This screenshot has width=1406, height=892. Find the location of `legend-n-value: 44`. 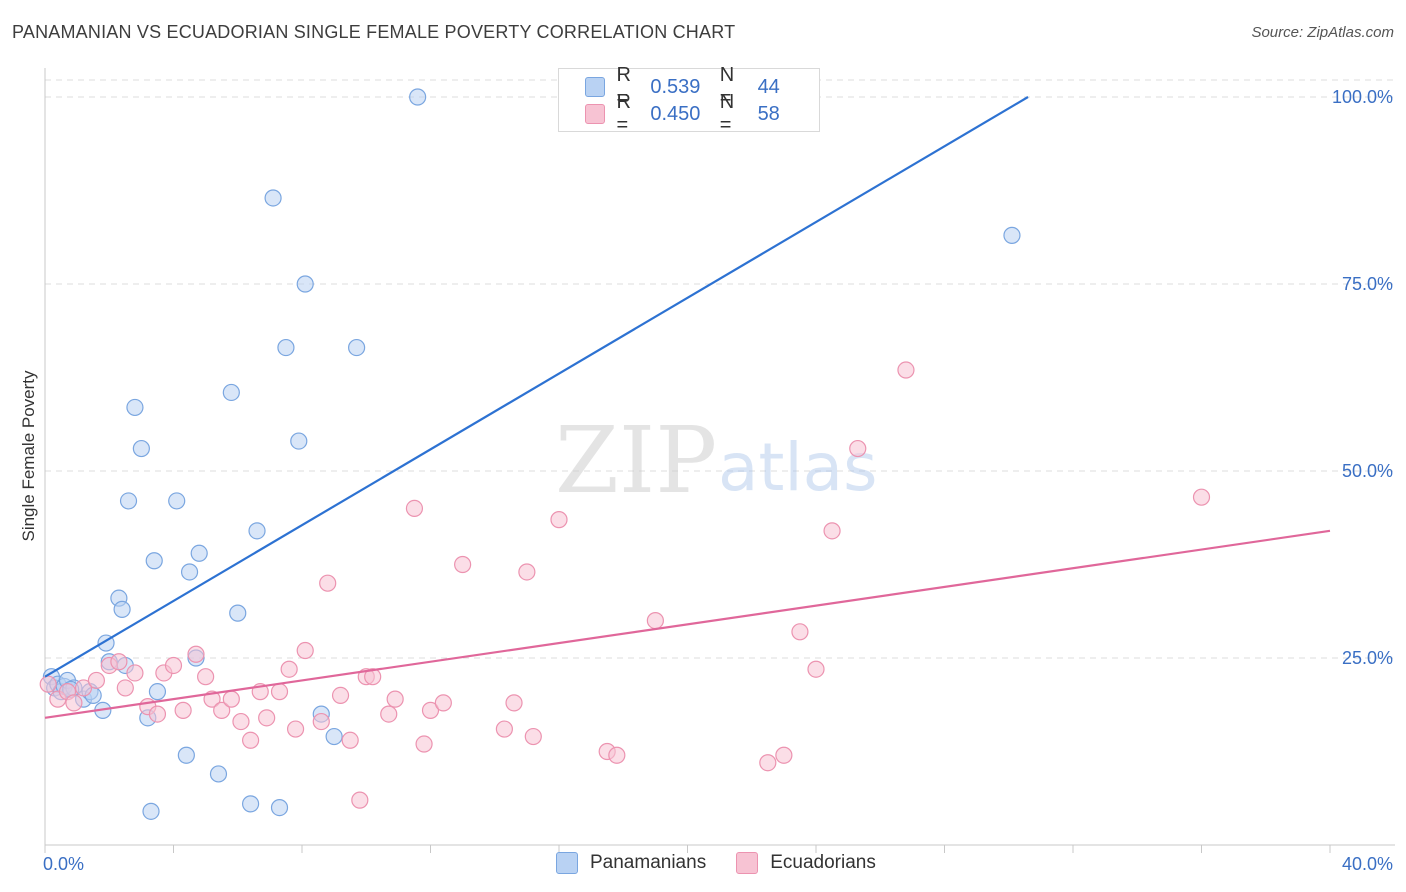

legend-n-value: 44 is located at coordinates (768, 86).